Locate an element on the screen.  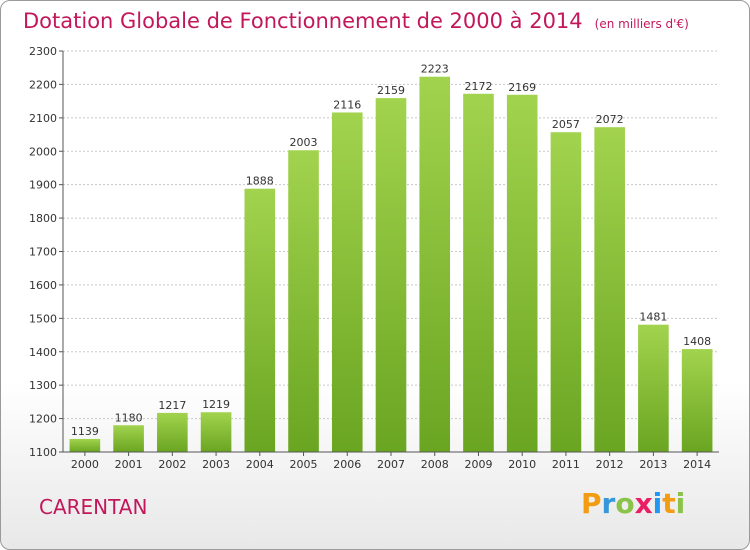
data-label: 1408 is located at coordinates (697, 341).